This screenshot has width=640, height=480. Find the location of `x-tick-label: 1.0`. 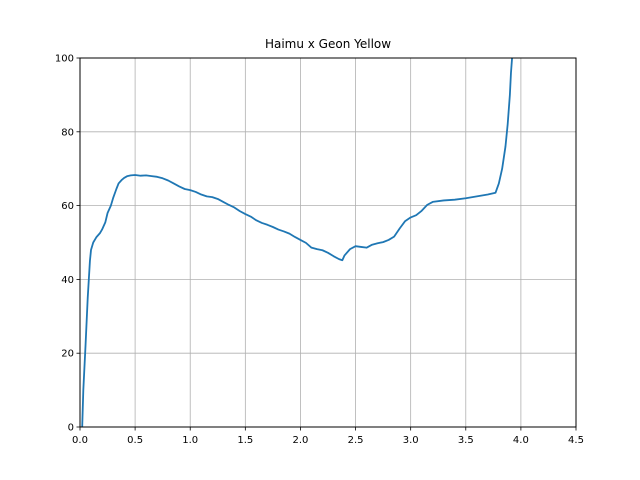

x-tick-label: 1.0 is located at coordinates (190, 440).